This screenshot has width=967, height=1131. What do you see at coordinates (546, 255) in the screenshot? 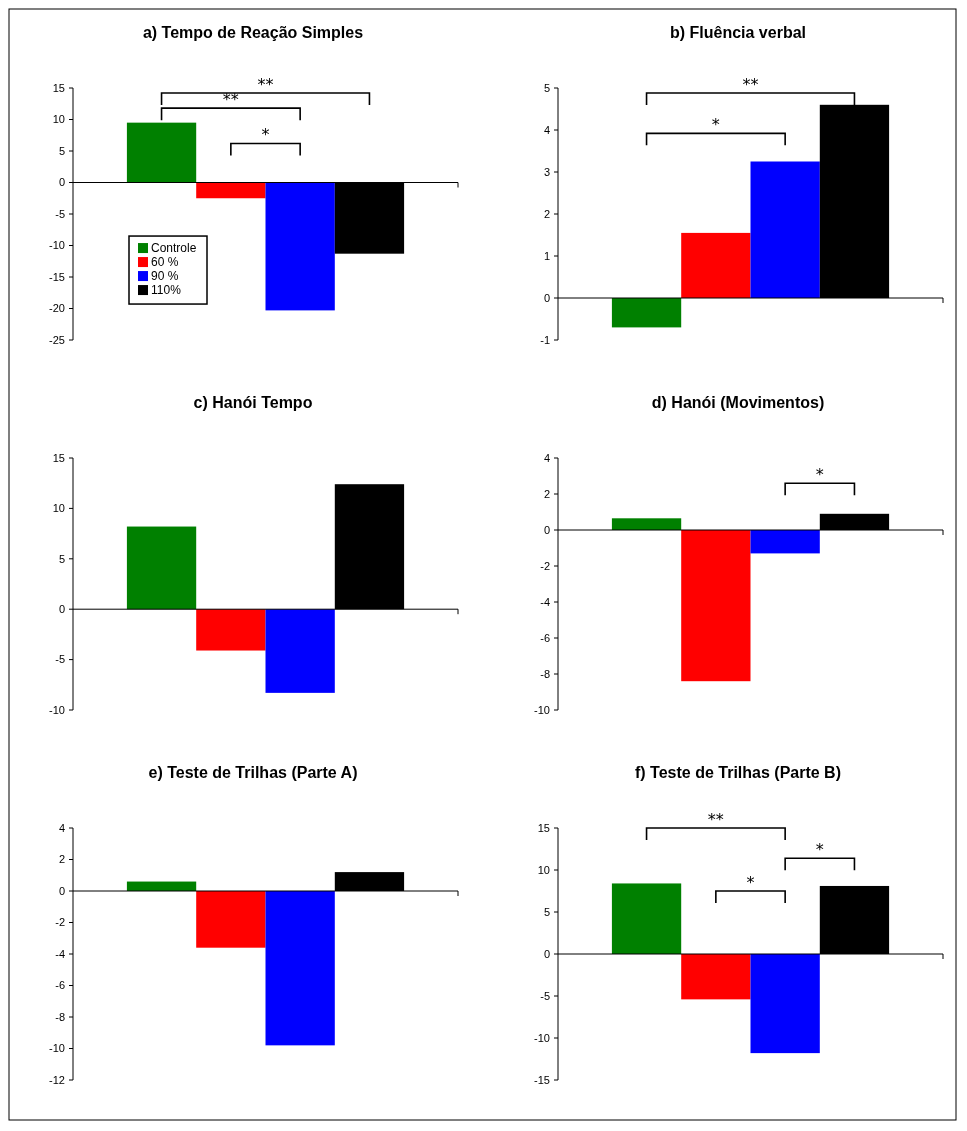
I see `y-tick-label: 1` at bounding box center [546, 255].